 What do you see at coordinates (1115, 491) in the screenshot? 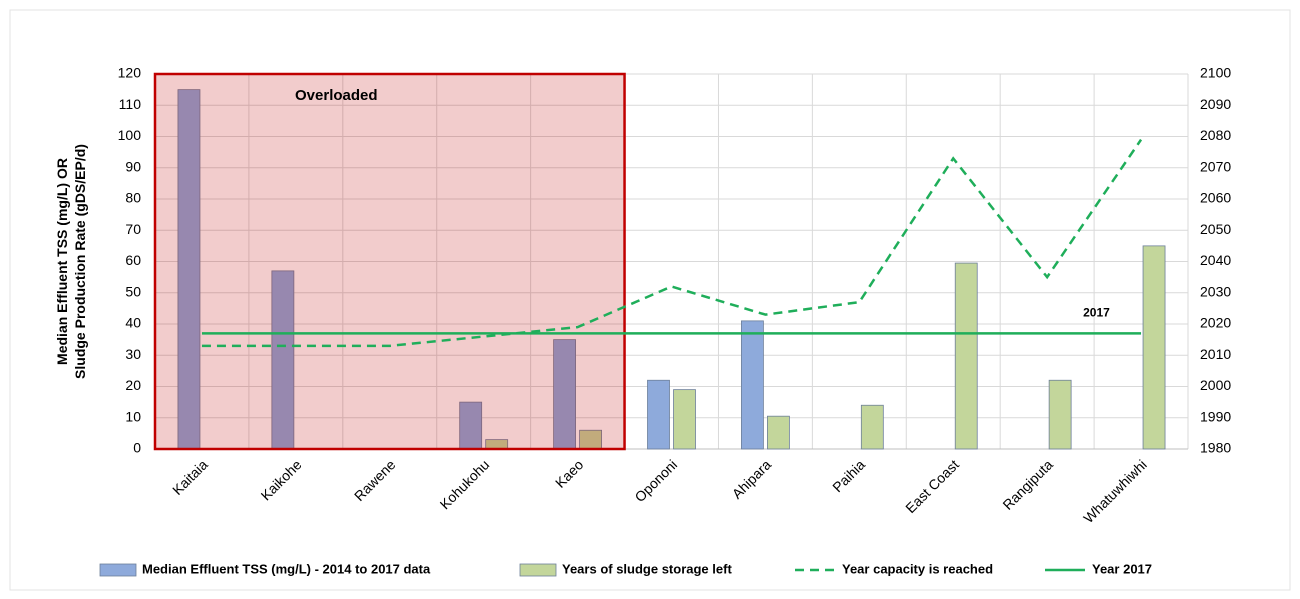
I see `x-tick-label: Whatuwhiwhi` at bounding box center [1115, 491].